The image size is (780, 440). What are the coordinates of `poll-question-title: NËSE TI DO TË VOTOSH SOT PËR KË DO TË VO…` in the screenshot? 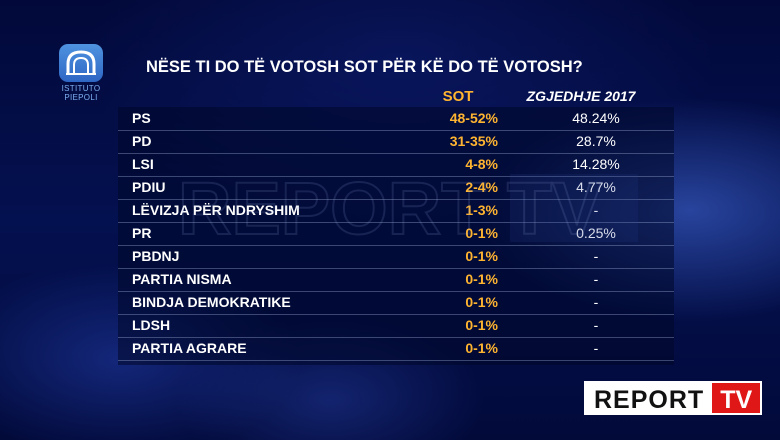 It's located at (364, 67).